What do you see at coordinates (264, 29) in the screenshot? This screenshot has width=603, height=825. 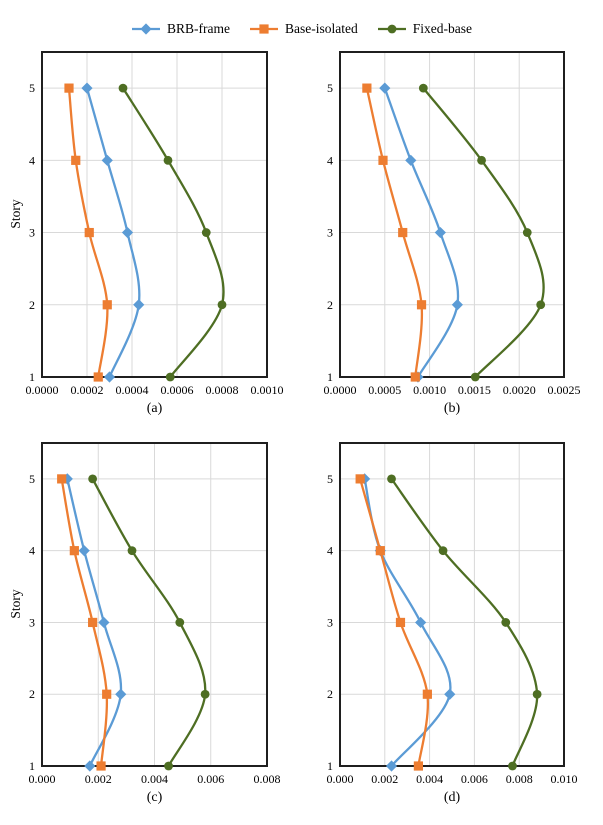 I see `square-marker-icon` at bounding box center [264, 29].